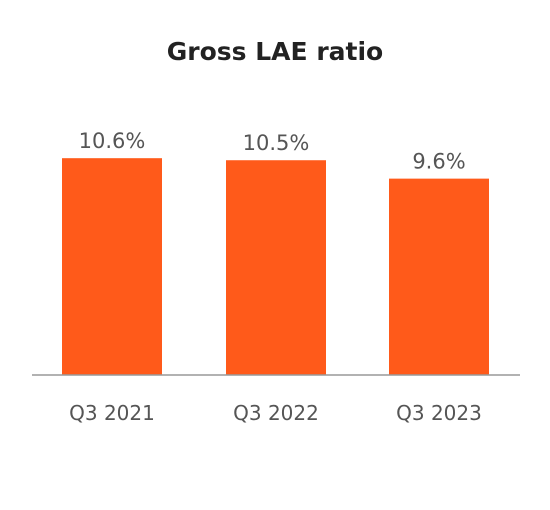 This screenshot has height=510, width=550. I want to click on data-label: 10.6%, so click(112, 141).